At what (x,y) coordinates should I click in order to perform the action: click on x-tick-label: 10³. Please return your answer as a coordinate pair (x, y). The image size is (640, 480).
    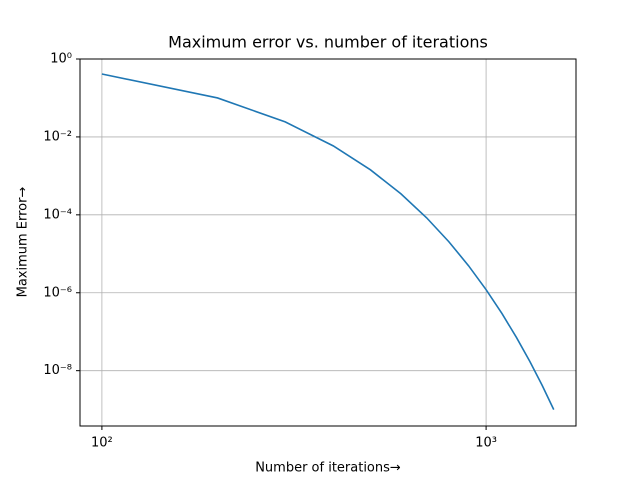
    Looking at the image, I should click on (486, 443).